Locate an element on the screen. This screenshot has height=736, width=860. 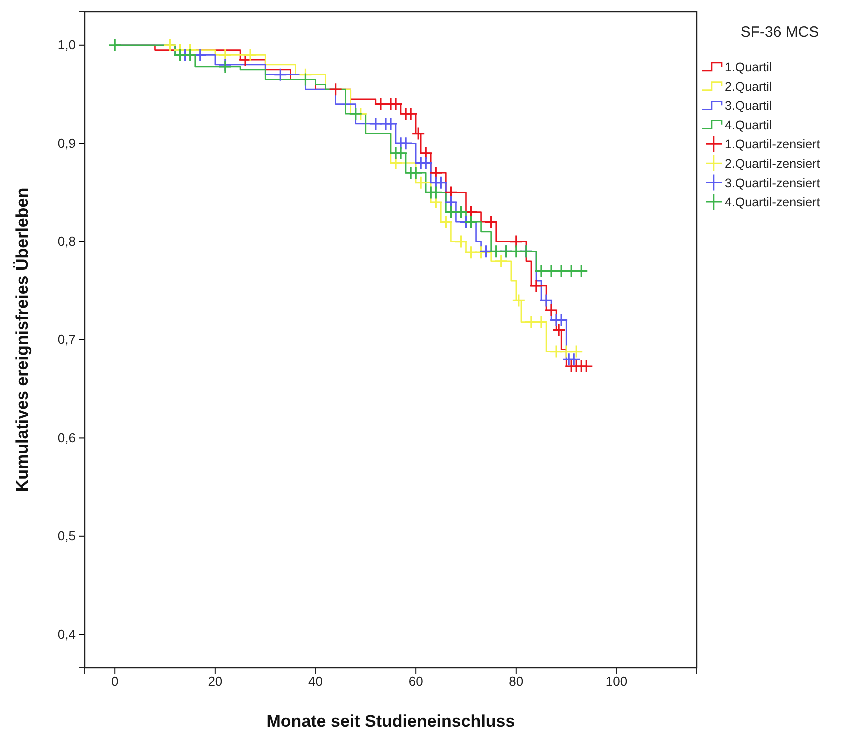
legend-label: 4.Quartil is located at coordinates (748, 125).